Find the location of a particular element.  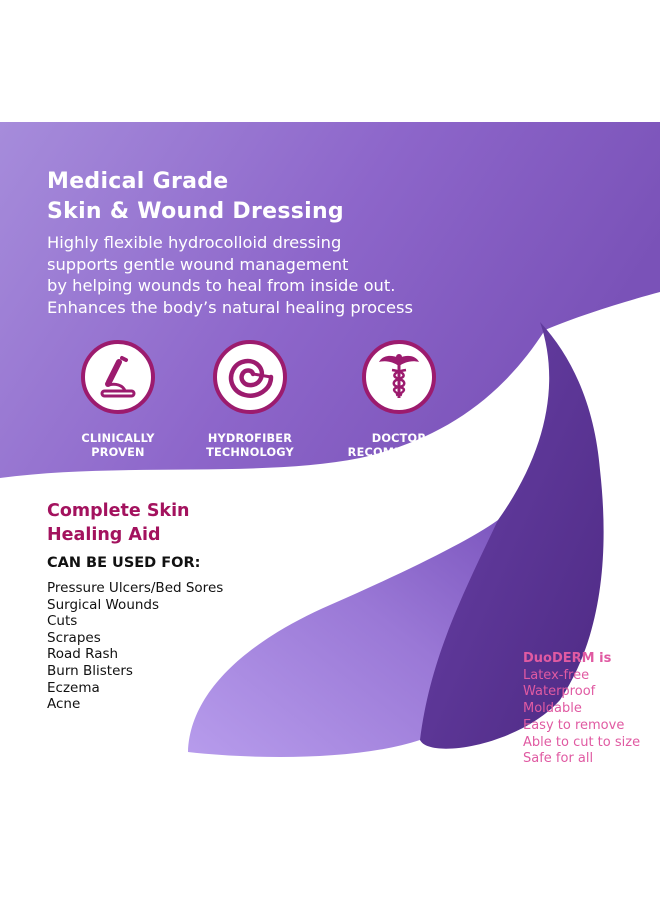

microscope-icon is located at coordinates (118, 377).